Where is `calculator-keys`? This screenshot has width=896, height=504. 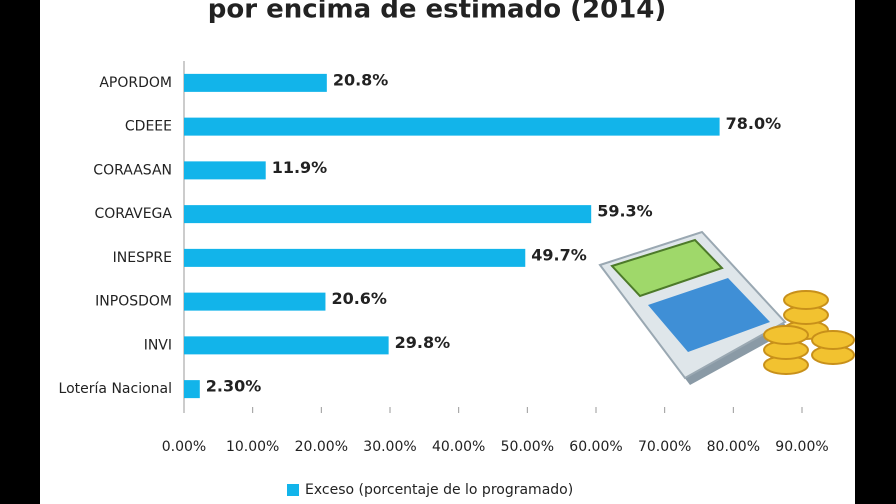
calculator-keys is located at coordinates (709, 315).